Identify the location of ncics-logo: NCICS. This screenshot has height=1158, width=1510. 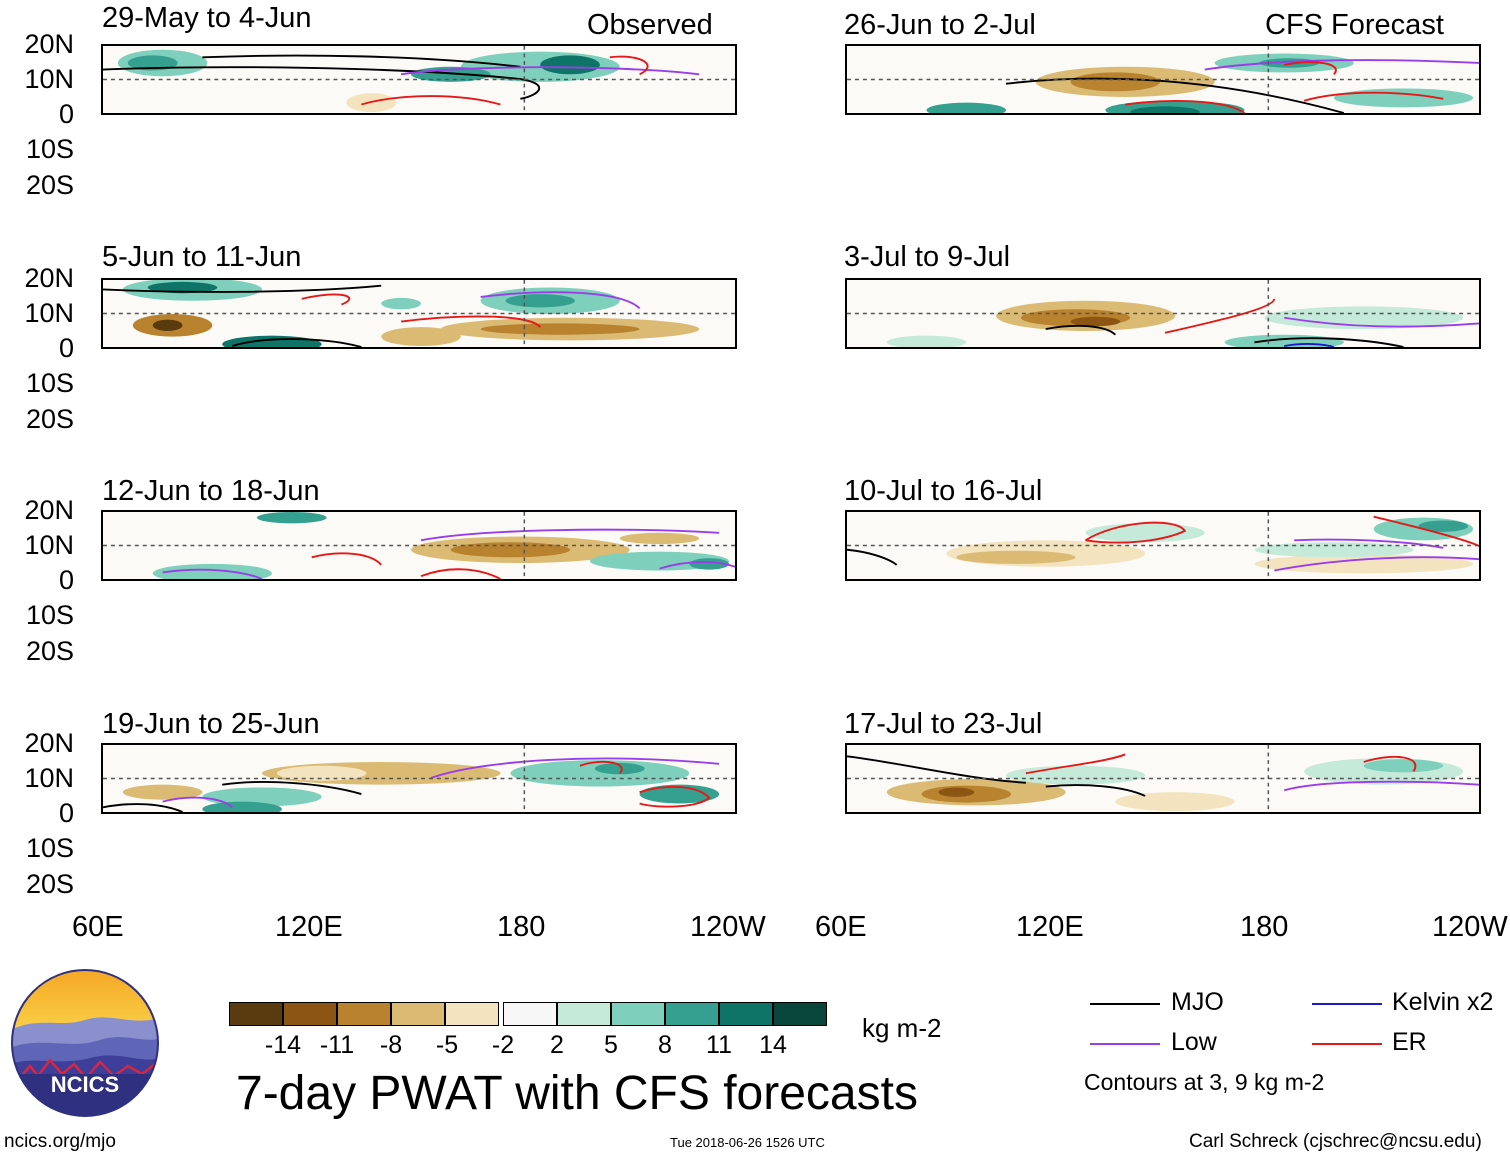
(85, 1043).